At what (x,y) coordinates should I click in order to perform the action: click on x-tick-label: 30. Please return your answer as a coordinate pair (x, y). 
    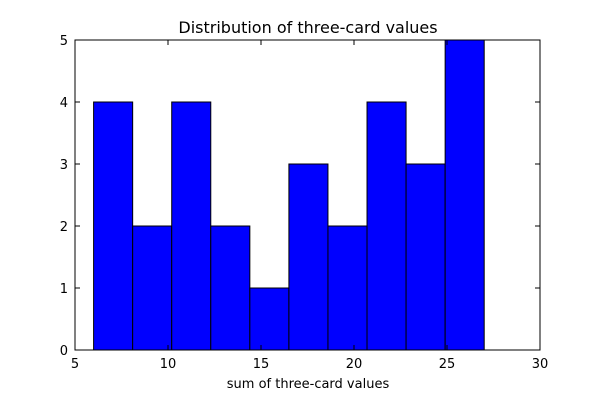
    Looking at the image, I should click on (540, 364).